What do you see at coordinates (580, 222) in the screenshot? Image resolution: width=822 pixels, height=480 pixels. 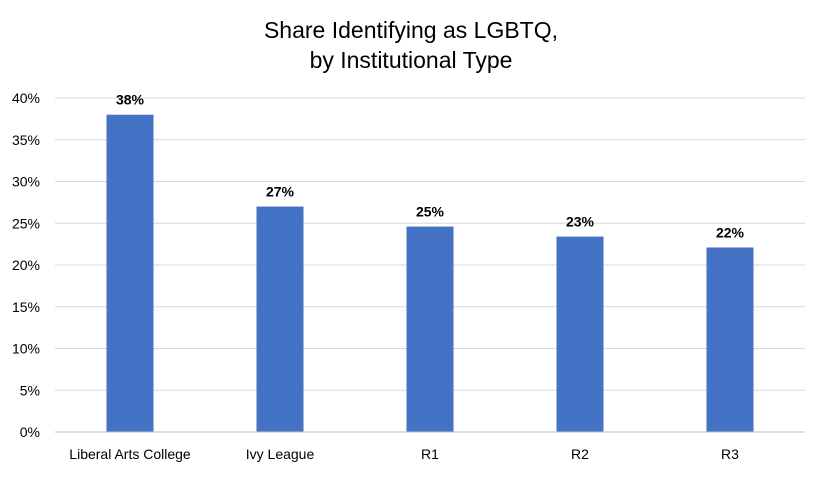 I see `data-label: 23%` at bounding box center [580, 222].